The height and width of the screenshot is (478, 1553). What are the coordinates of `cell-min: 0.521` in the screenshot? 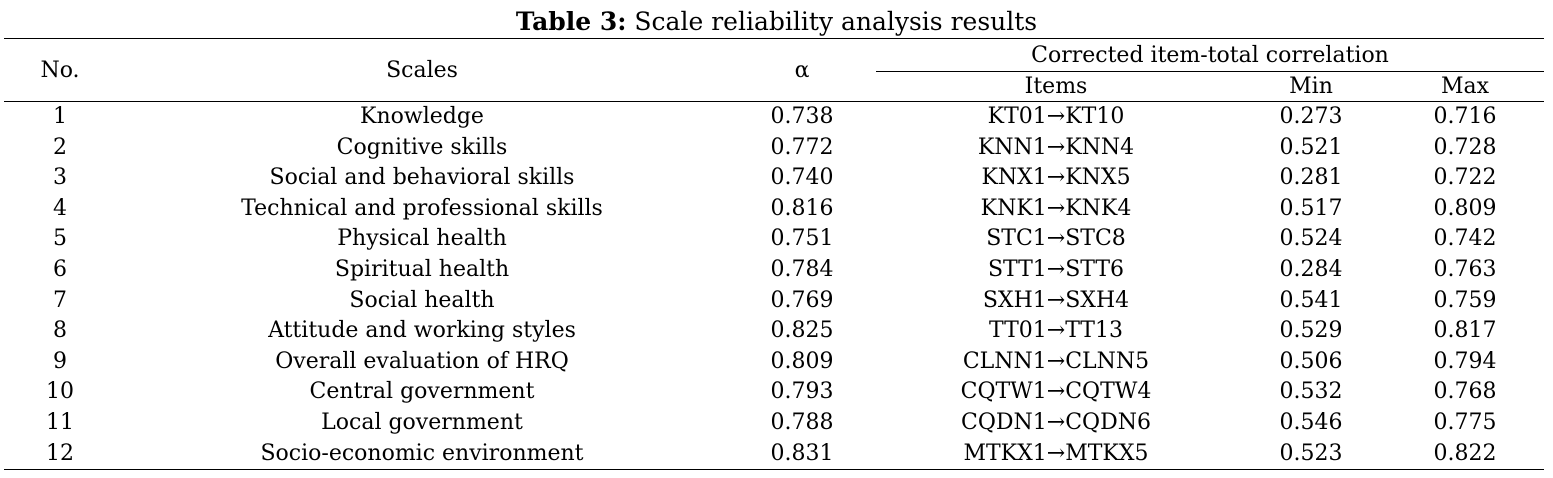 It's located at (1311, 147).